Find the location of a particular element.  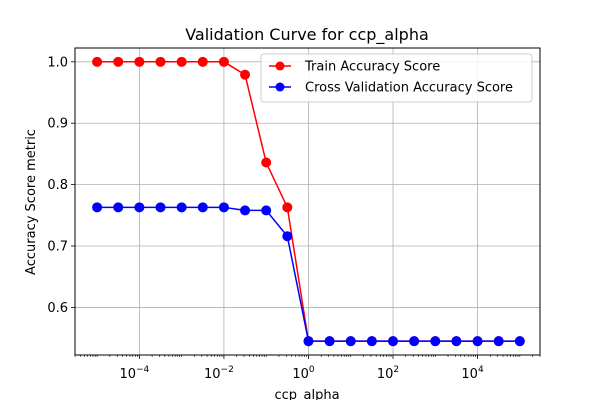

x-tick-label-exponent: 4 is located at coordinates (481, 370).